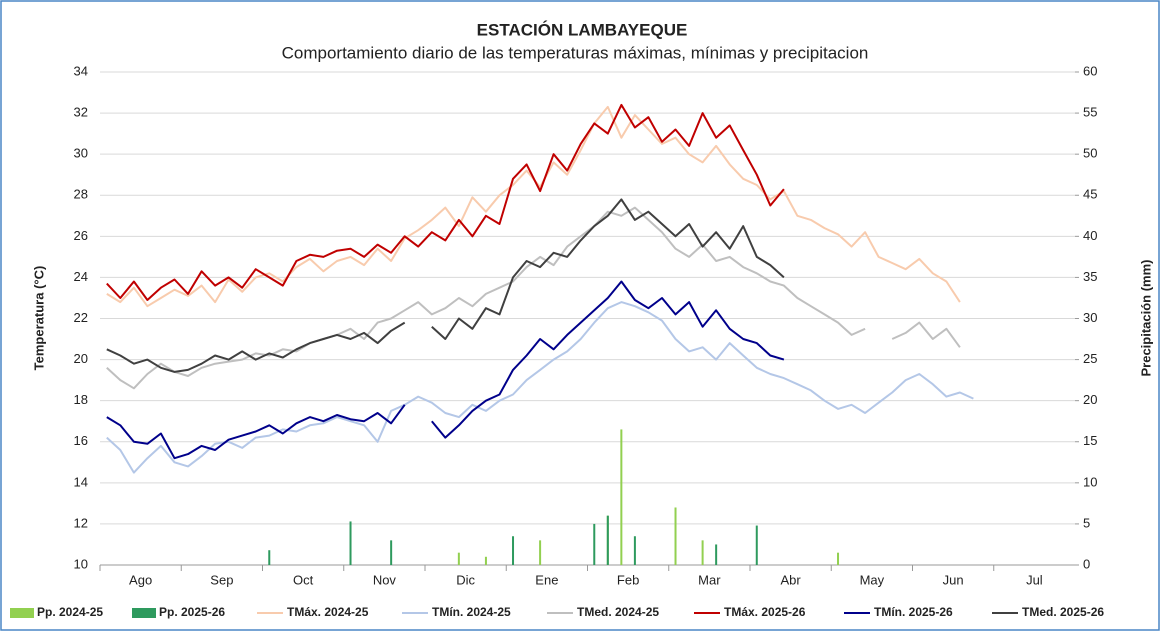 The image size is (1160, 631). What do you see at coordinates (81, 563) in the screenshot?
I see `y-tick-label: 10` at bounding box center [81, 563].